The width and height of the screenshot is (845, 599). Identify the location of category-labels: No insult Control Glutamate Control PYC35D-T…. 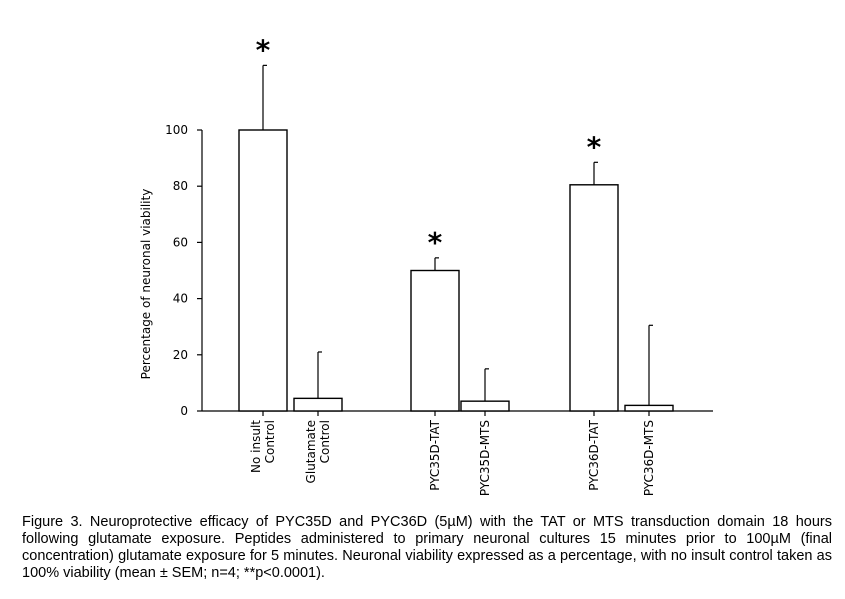
(452, 457).